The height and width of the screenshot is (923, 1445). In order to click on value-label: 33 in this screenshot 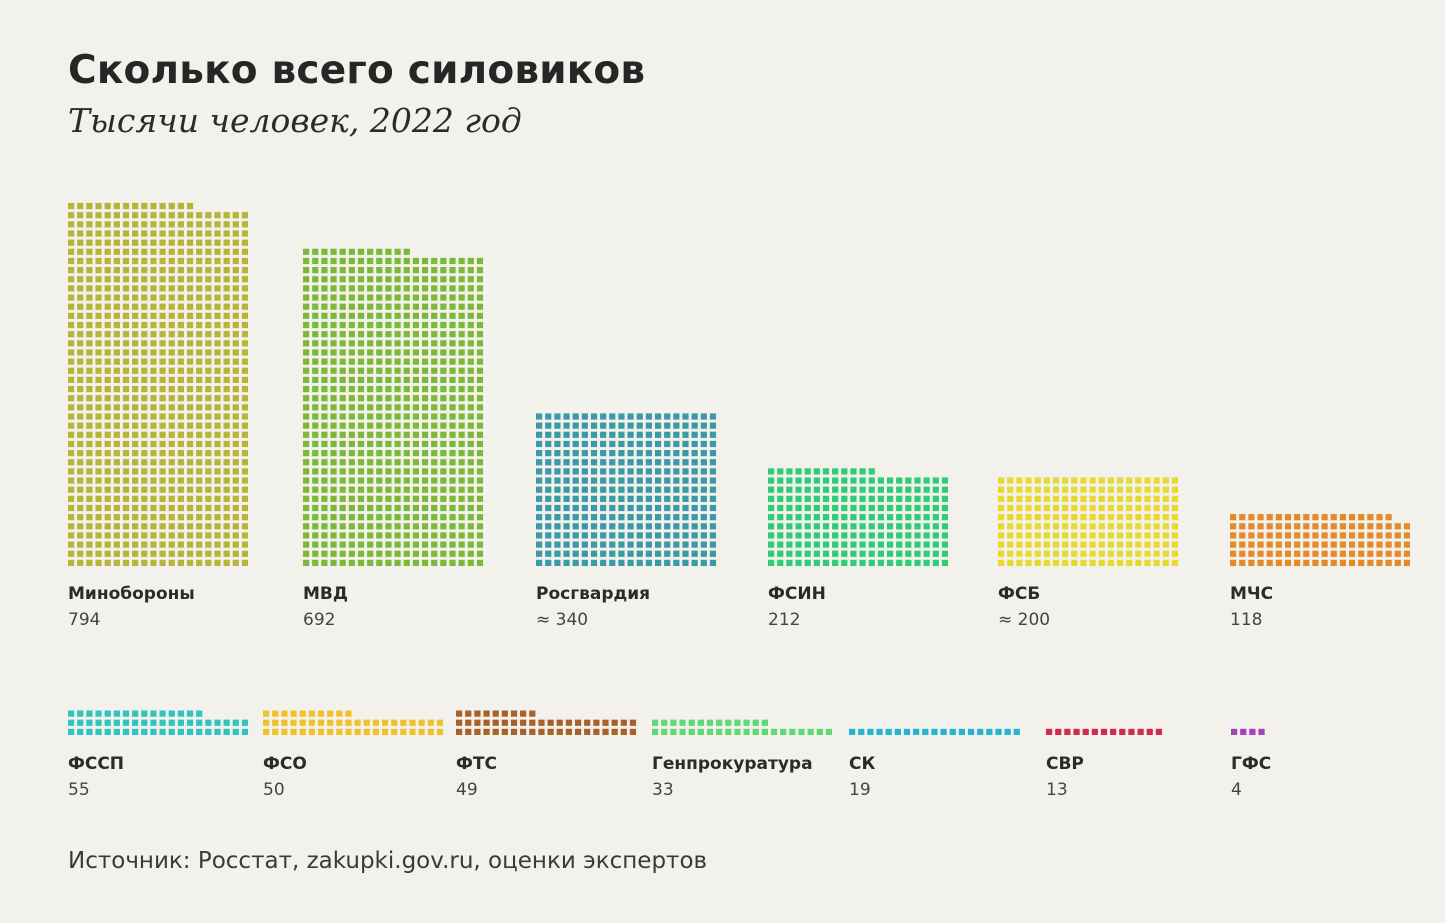, I will do `click(663, 790)`.